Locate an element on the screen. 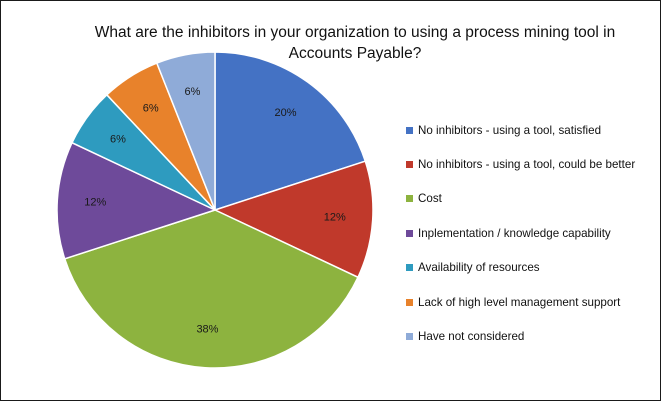 This screenshot has width=661, height=401. legend-label: Have not considered is located at coordinates (471, 337).